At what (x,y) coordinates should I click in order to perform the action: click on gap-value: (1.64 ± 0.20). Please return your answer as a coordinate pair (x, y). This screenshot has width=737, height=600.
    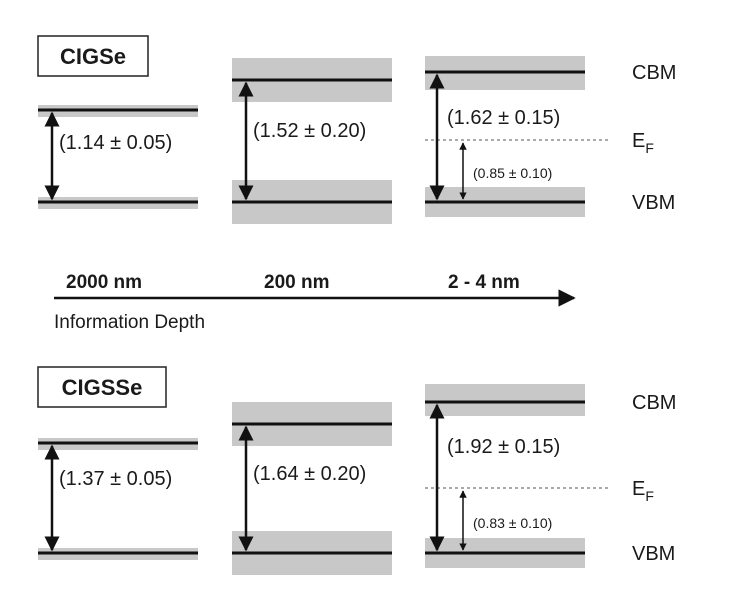
    Looking at the image, I should click on (309, 474).